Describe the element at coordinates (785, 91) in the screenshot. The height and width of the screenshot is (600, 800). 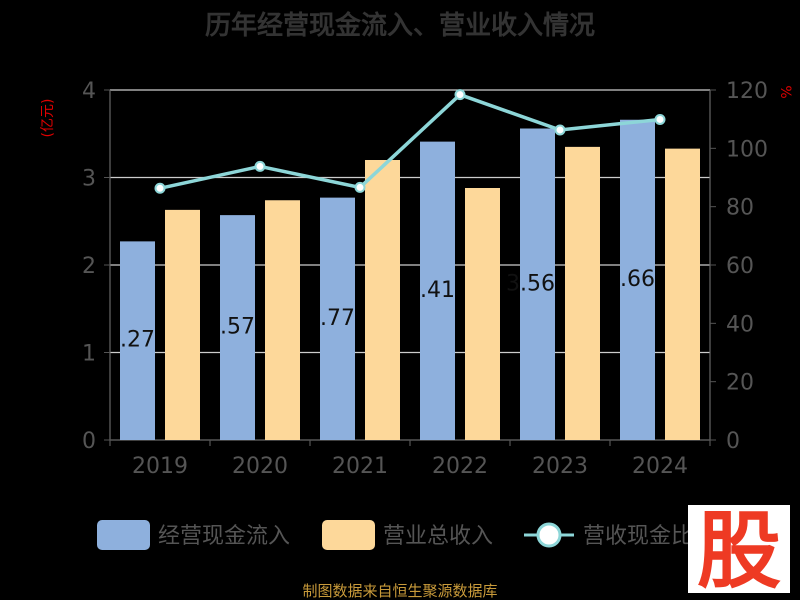
I see `right-axis-unit: %` at that location.